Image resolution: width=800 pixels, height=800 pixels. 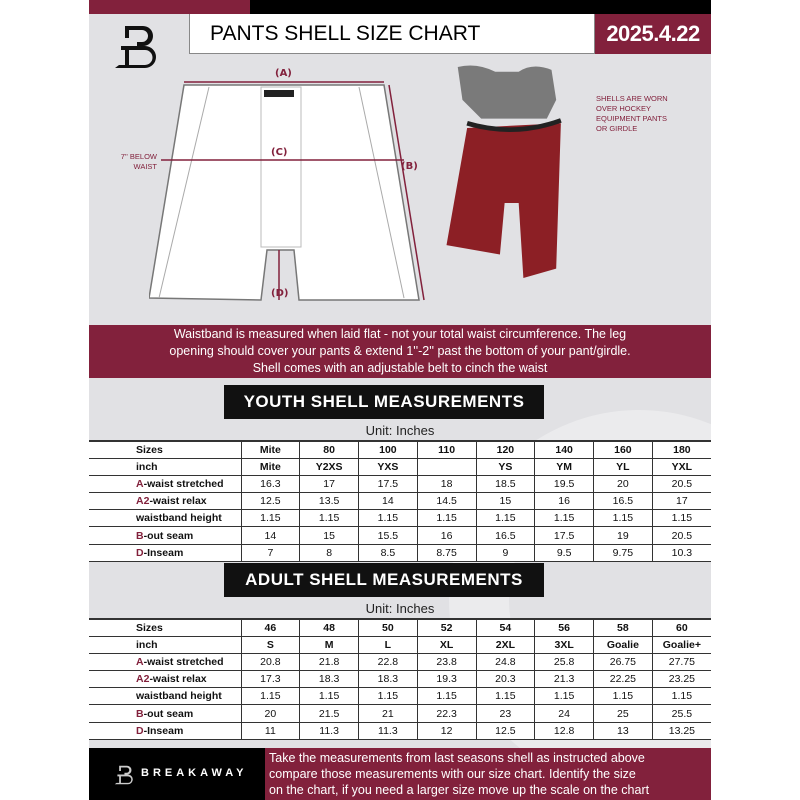 What do you see at coordinates (623, 449) in the screenshot?
I see `table-cell: 160` at bounding box center [623, 449].